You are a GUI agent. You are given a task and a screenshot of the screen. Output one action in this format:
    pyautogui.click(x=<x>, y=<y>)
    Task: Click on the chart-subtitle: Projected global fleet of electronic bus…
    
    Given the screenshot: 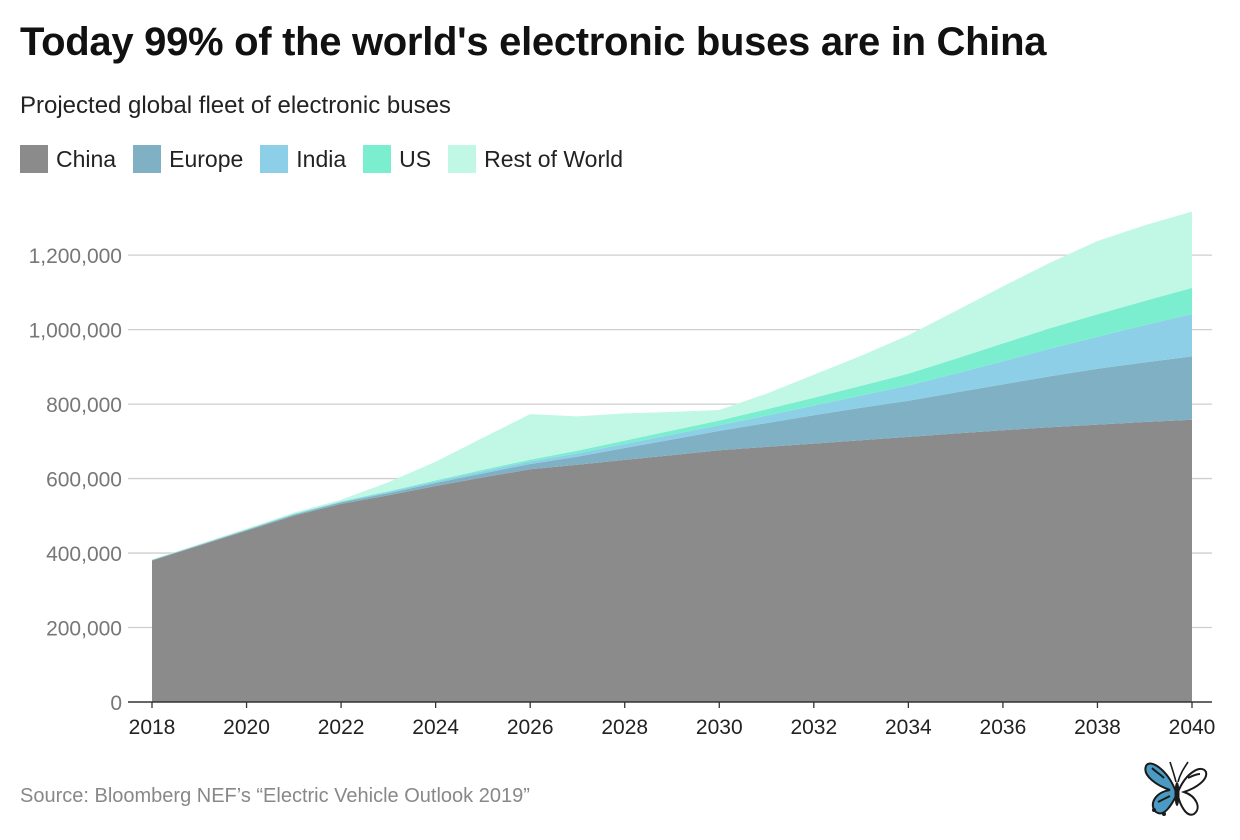 What is the action you would take?
    pyautogui.click(x=235, y=105)
    